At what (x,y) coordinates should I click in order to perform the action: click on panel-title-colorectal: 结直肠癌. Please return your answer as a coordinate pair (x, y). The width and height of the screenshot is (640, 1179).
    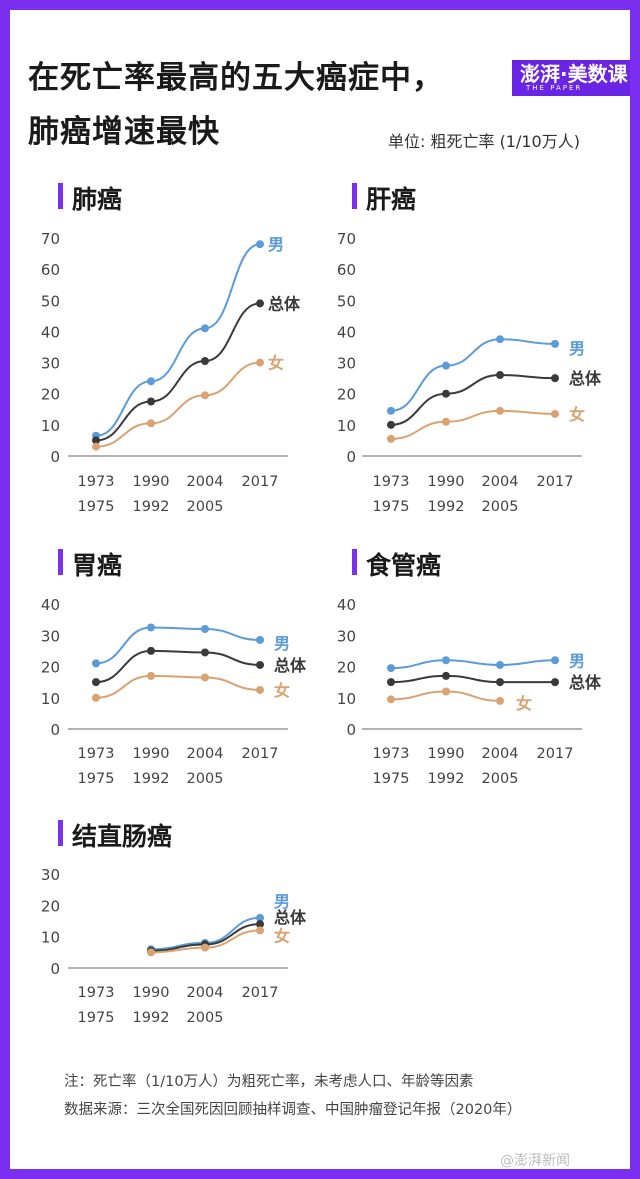
    Looking at the image, I should click on (115, 835).